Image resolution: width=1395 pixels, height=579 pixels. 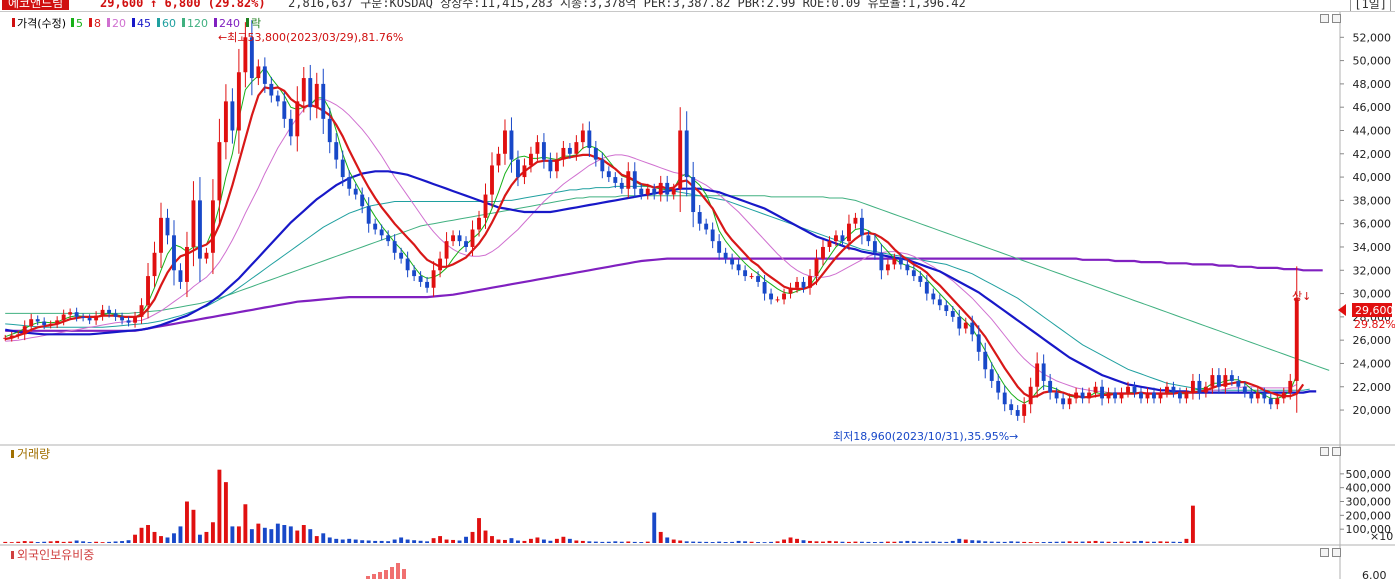 I want to click on price-panel-minimize-button, so click(x=1324, y=18).